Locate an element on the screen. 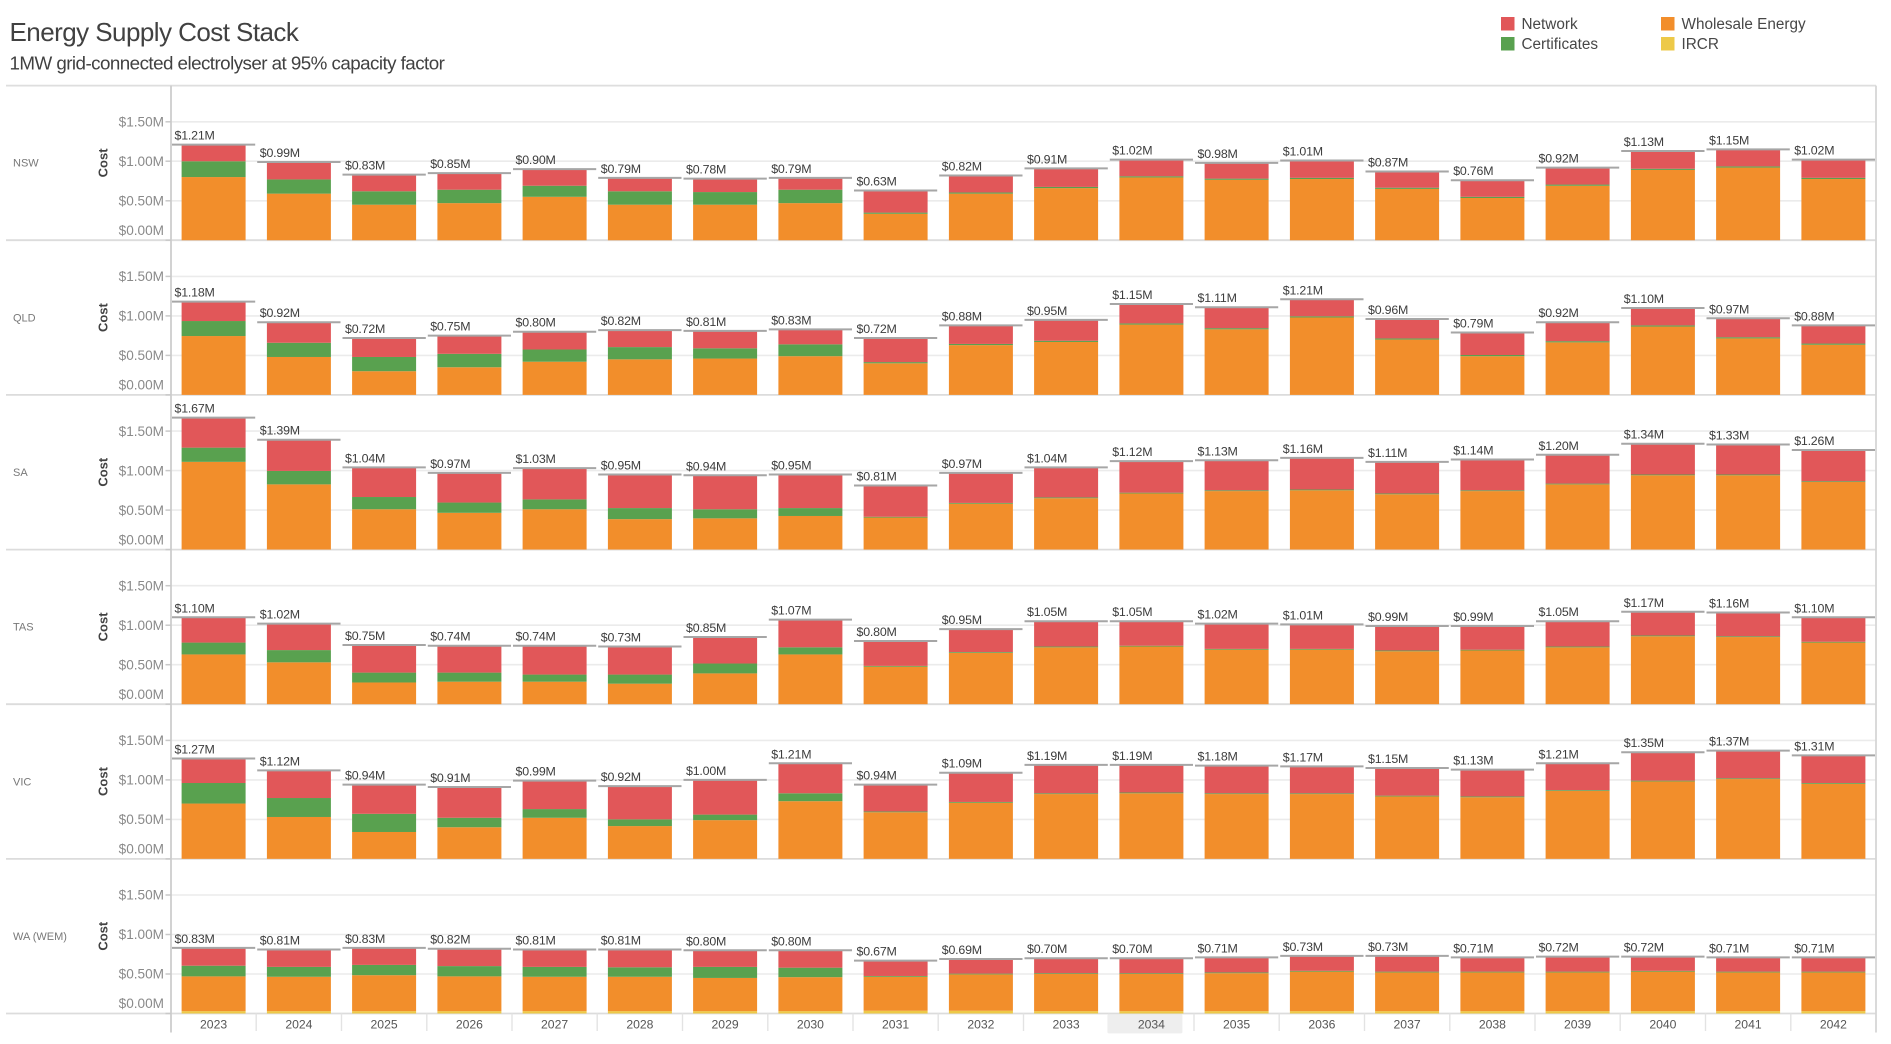 Image resolution: width=1891 pixels, height=1044 pixels. svg-text: $1.03M is located at coordinates (536, 459).